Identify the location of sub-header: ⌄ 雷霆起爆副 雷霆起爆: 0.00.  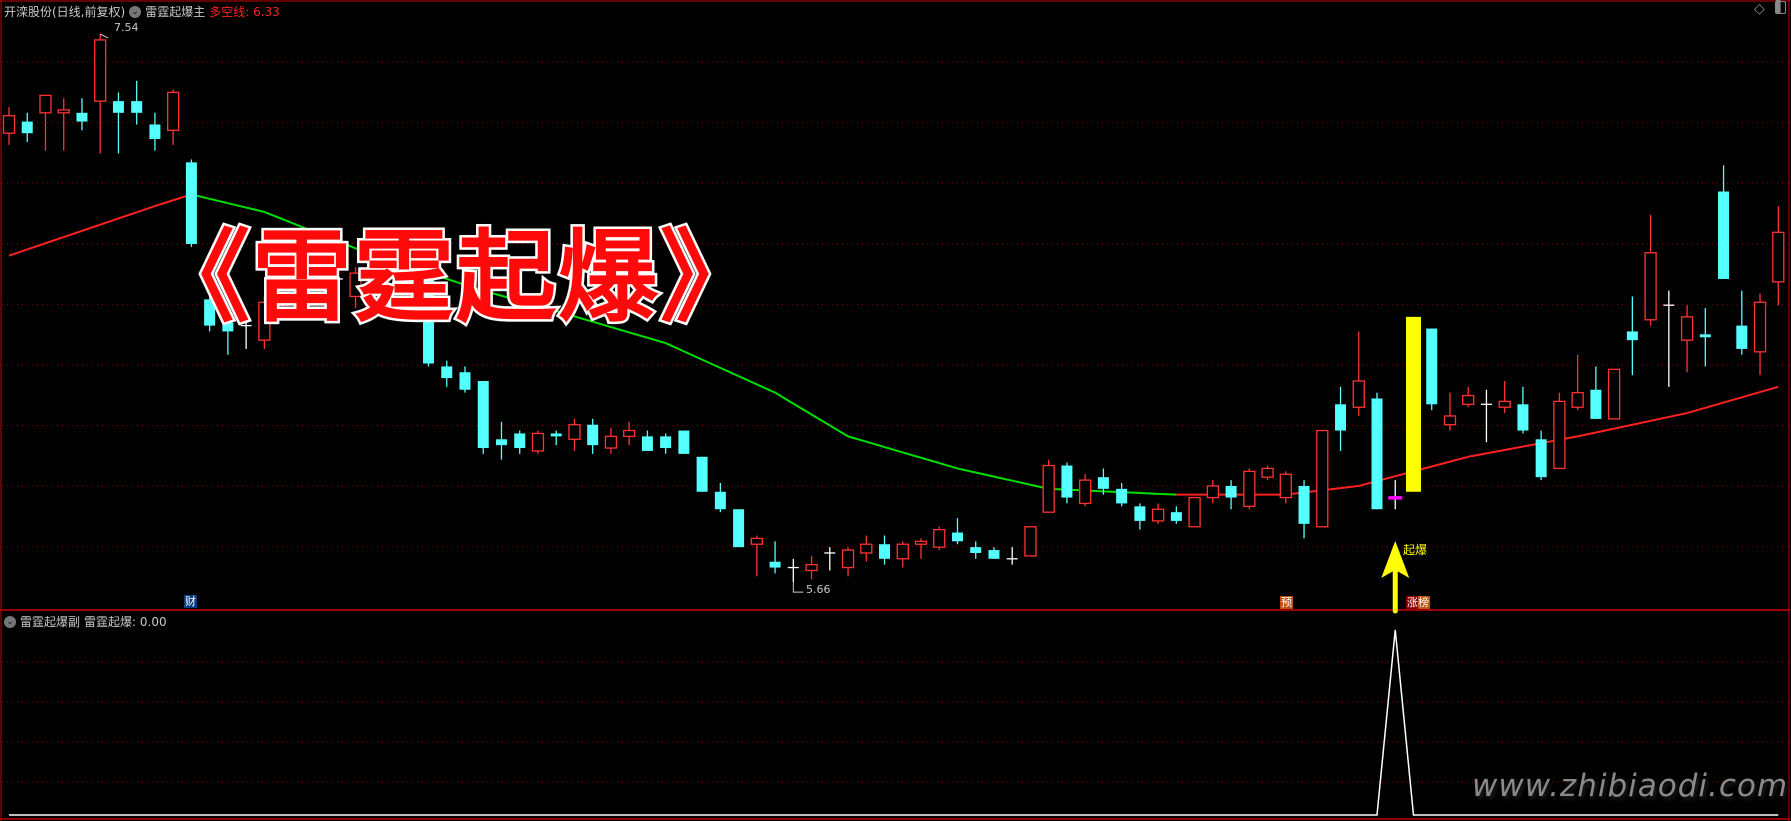
(85, 621).